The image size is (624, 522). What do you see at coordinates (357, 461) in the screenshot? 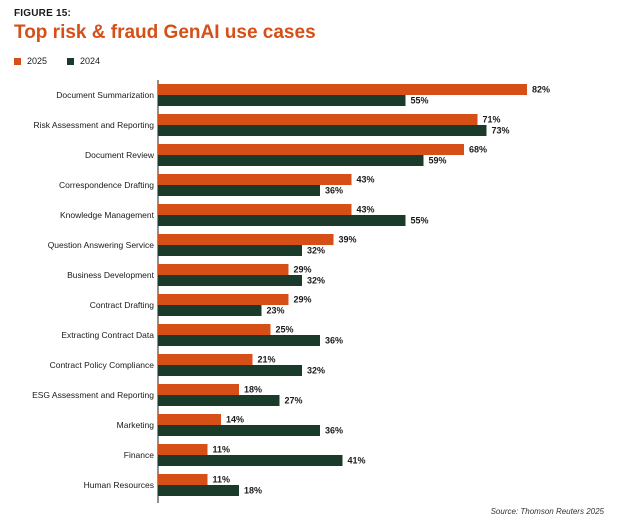
I see `data-label-2024: 41%` at bounding box center [357, 461].